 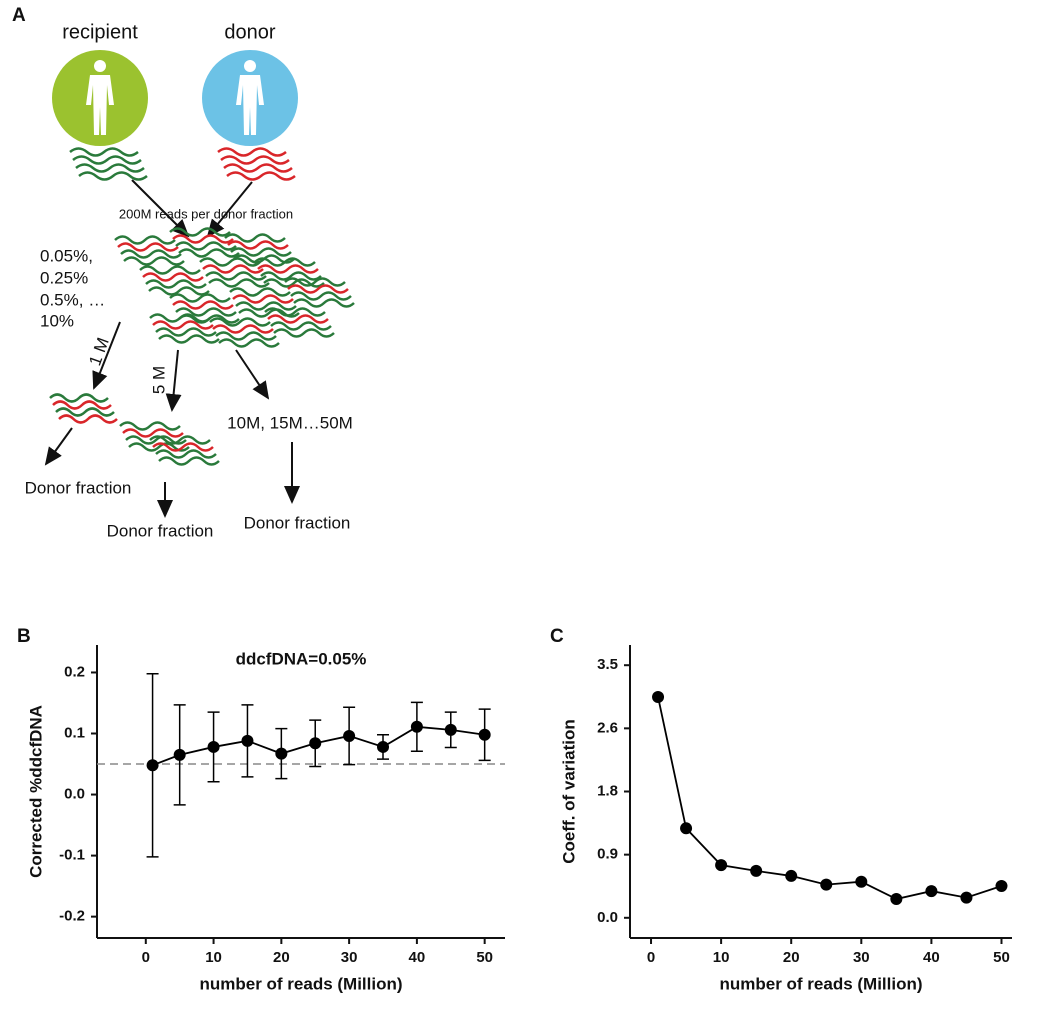 I want to click on fraction-label: 10%, so click(x=57, y=320).